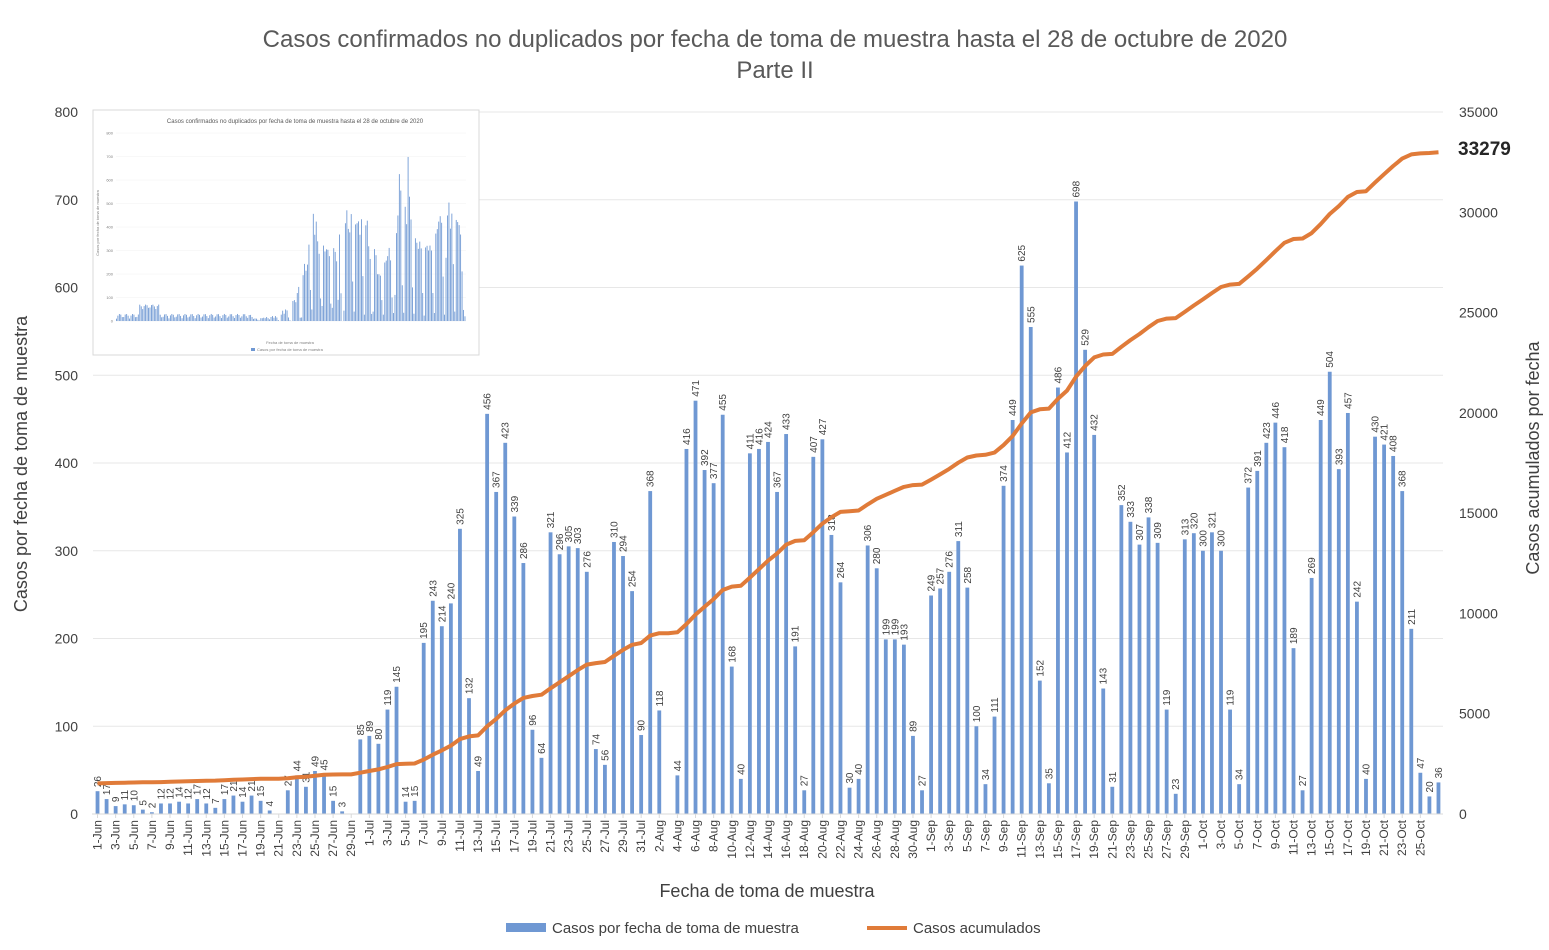 This screenshot has width=1549, height=950. What do you see at coordinates (1294, 635) in the screenshot?
I see `bar-value-label: 189` at bounding box center [1294, 635].